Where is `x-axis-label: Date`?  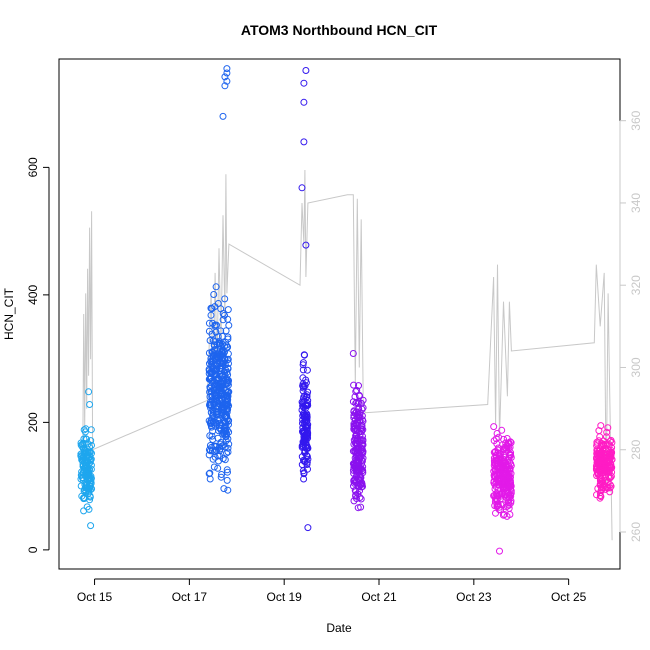
x-axis-label: Date is located at coordinates (339, 628).